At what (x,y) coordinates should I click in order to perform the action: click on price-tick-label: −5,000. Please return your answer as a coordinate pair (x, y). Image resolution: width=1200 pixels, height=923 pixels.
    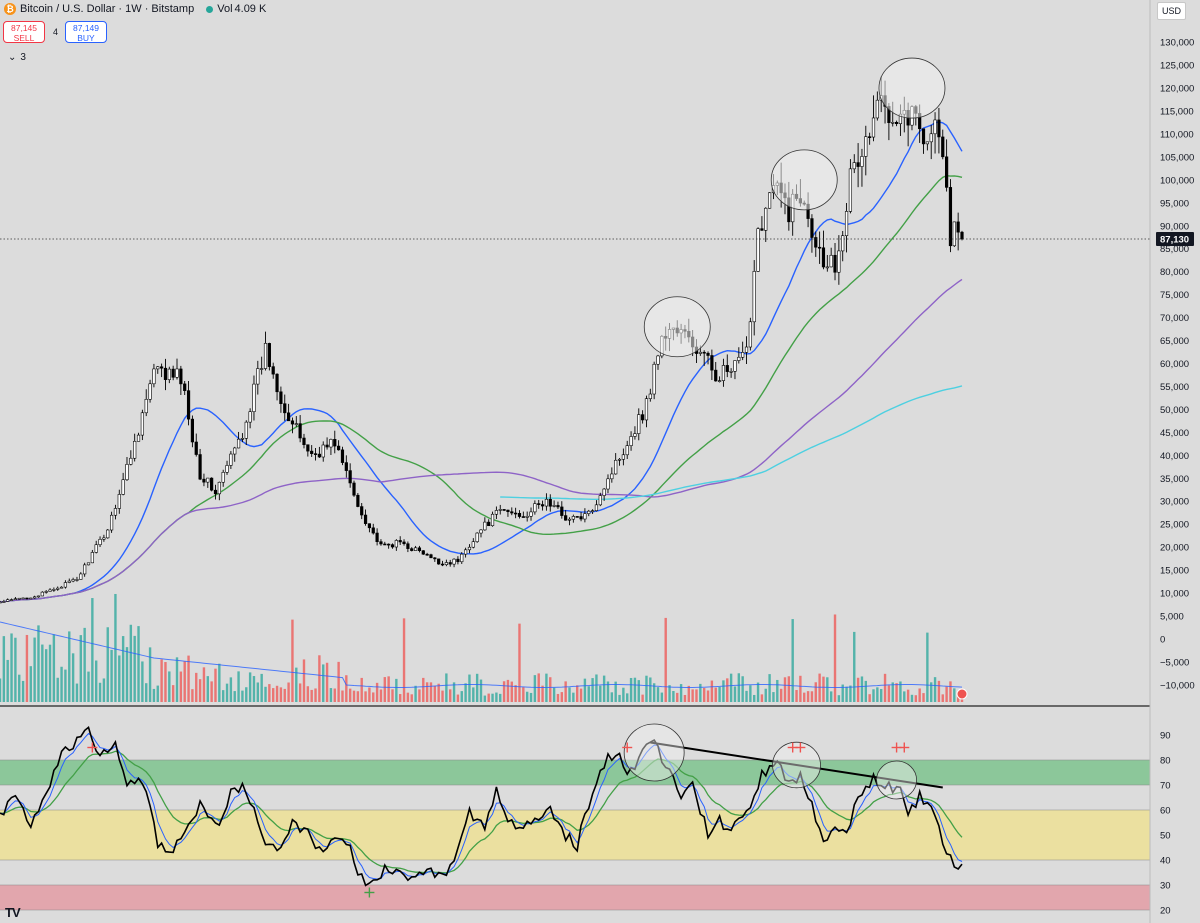
    Looking at the image, I should click on (1174, 662).